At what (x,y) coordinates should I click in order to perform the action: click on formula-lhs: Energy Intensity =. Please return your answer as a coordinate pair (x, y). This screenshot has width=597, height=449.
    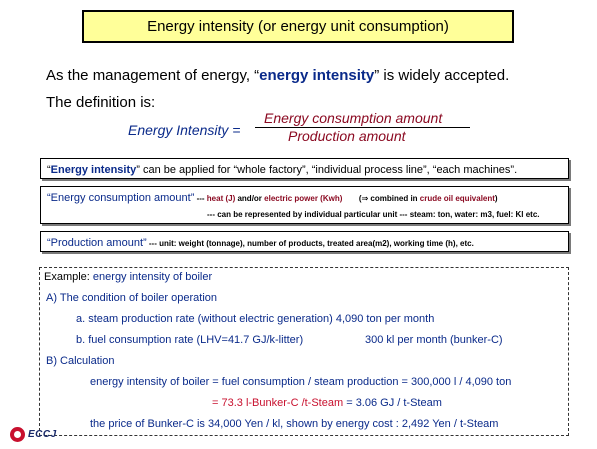
    Looking at the image, I should click on (184, 130).